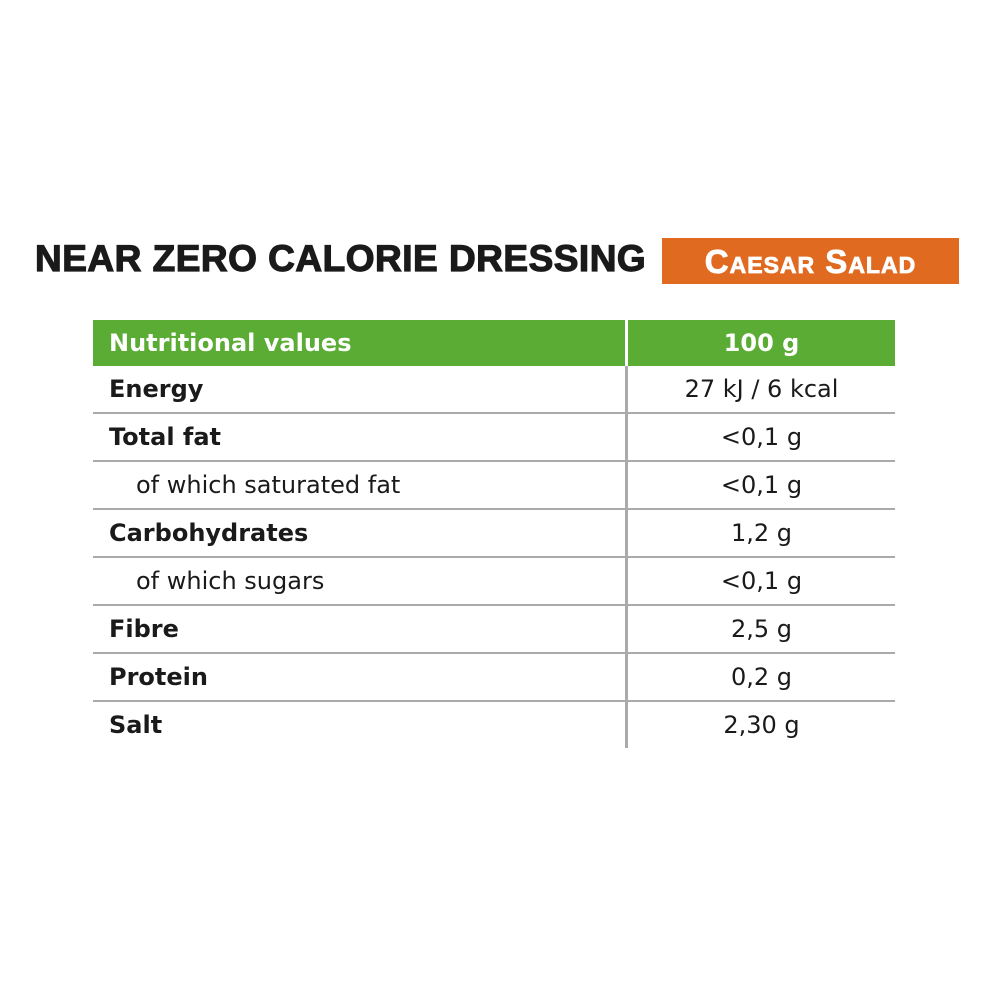 The width and height of the screenshot is (1000, 1000). I want to click on nutrient-value: 2,5 g, so click(760, 629).